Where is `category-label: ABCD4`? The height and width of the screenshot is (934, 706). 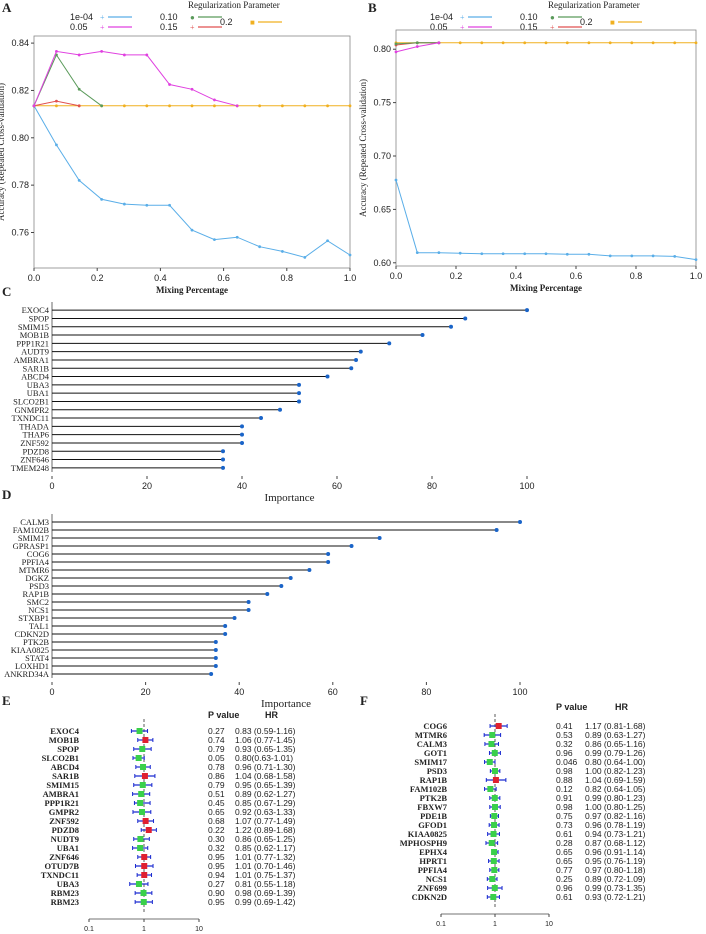 category-label: ABCD4 is located at coordinates (35, 377).